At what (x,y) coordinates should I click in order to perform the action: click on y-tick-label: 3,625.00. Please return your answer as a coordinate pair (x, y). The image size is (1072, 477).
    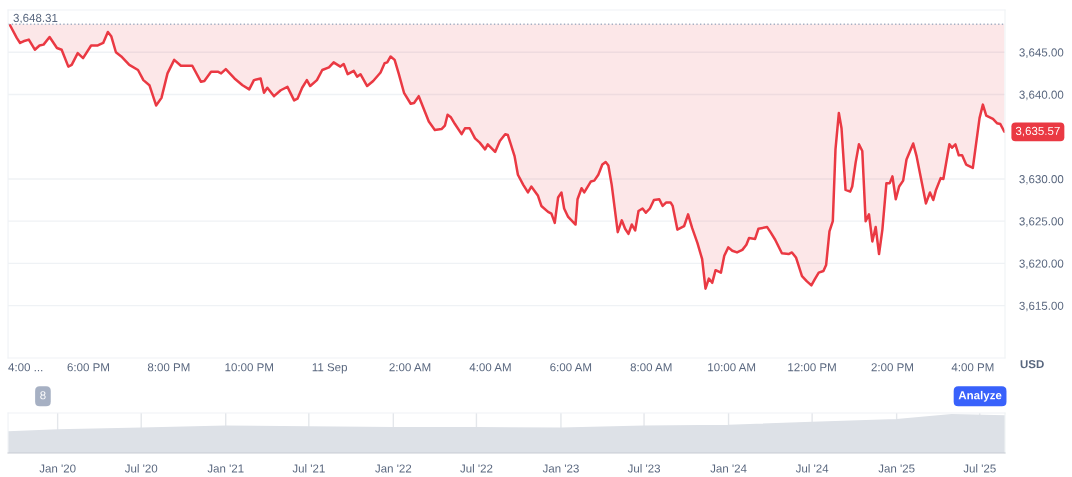
    Looking at the image, I should click on (1041, 222).